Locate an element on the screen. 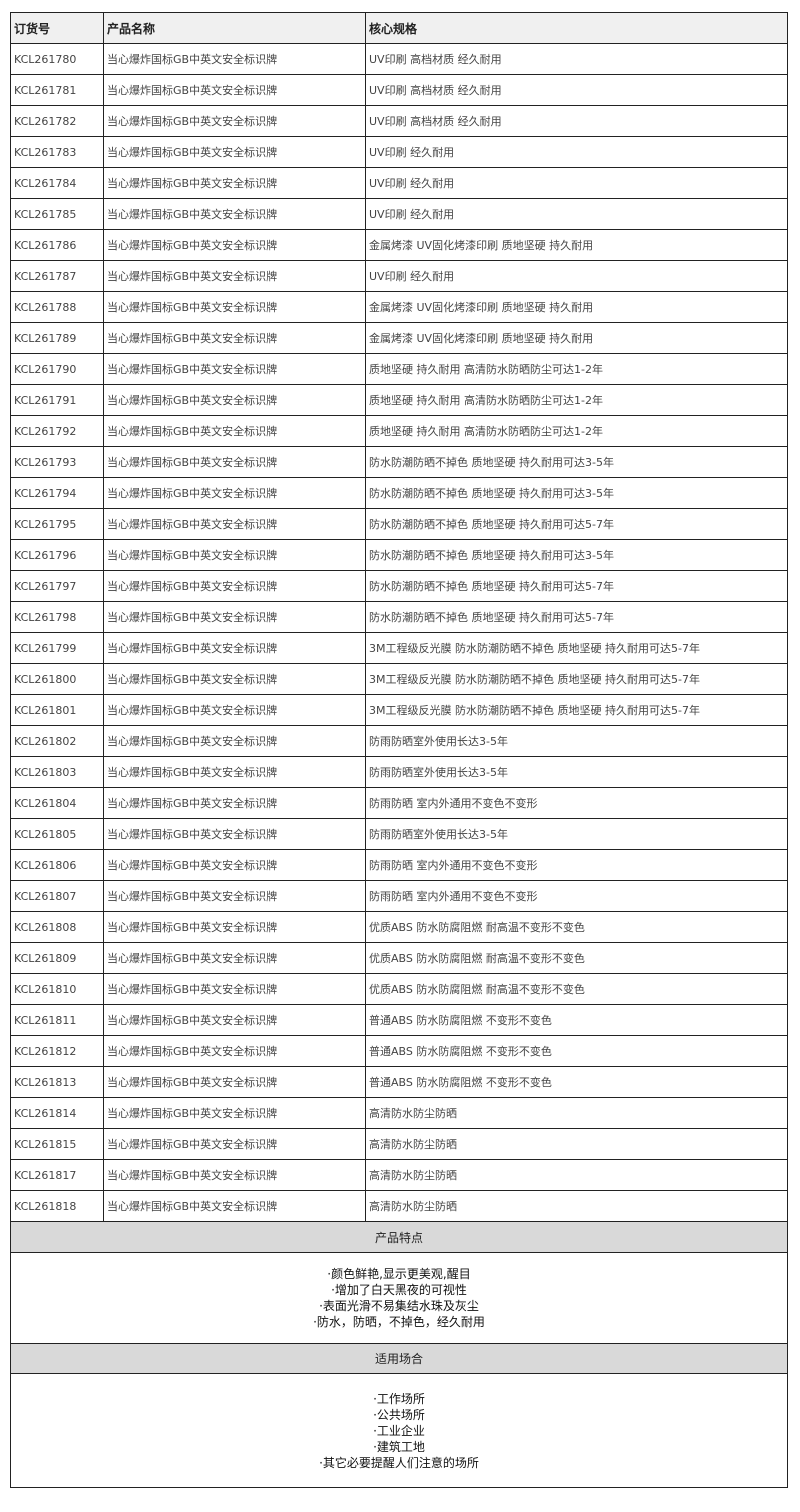 The width and height of the screenshot is (800, 1512). order-no-cell: KCL261791 is located at coordinates (57, 400).